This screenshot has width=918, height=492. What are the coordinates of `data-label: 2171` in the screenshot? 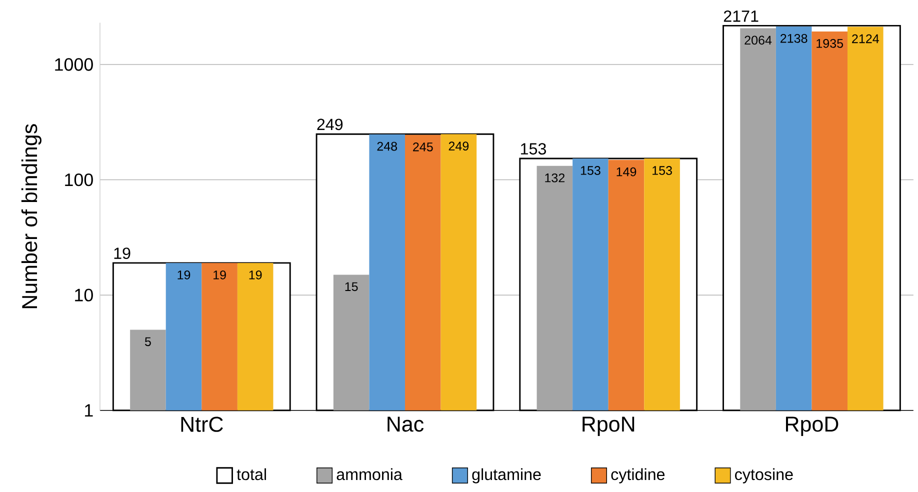 It's located at (741, 16).